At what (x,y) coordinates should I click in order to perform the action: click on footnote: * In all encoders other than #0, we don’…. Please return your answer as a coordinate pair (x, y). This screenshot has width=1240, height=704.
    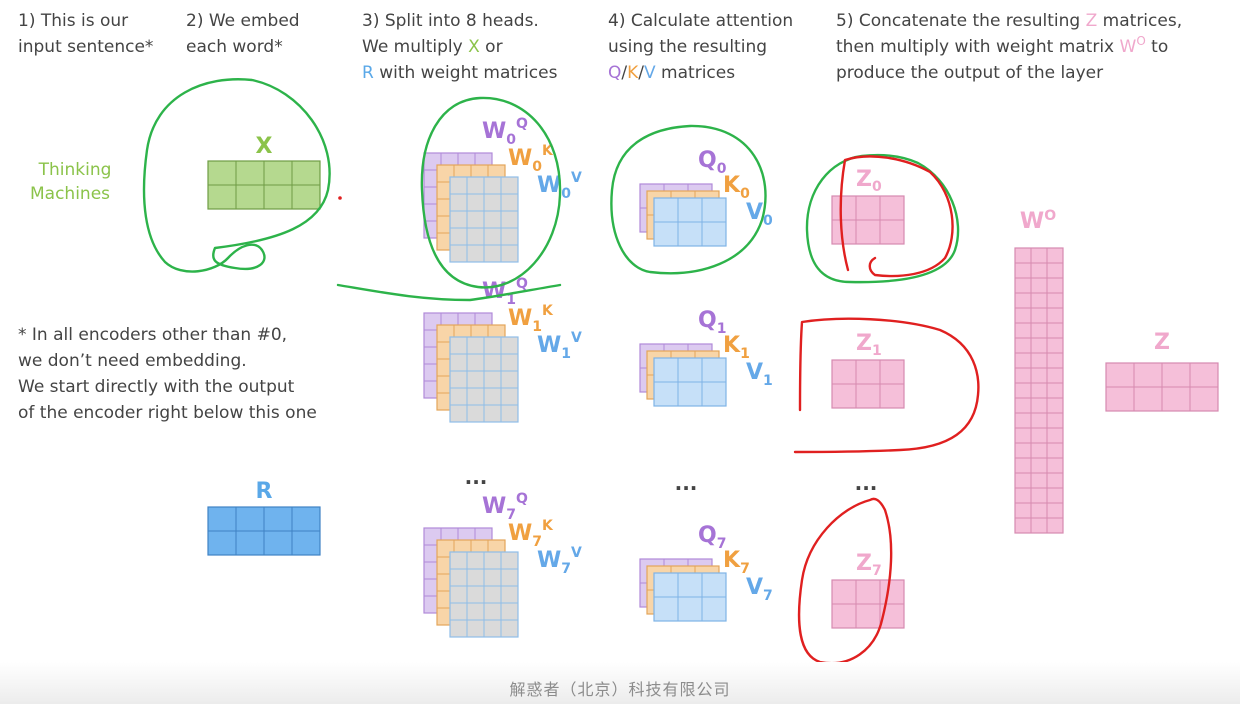
    Looking at the image, I should click on (167, 374).